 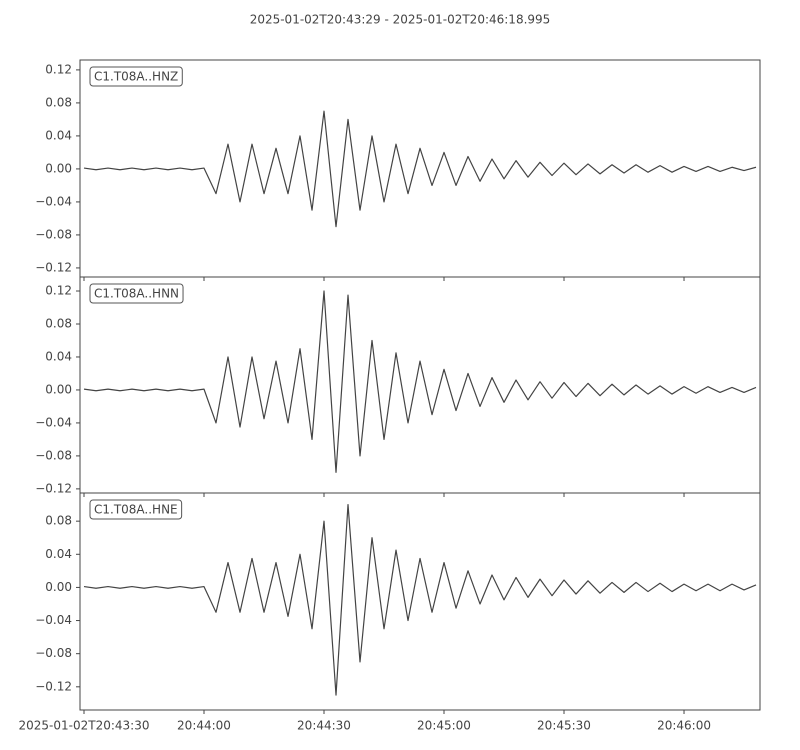 I want to click on x-tick-label: 20:44:00, so click(x=204, y=726).